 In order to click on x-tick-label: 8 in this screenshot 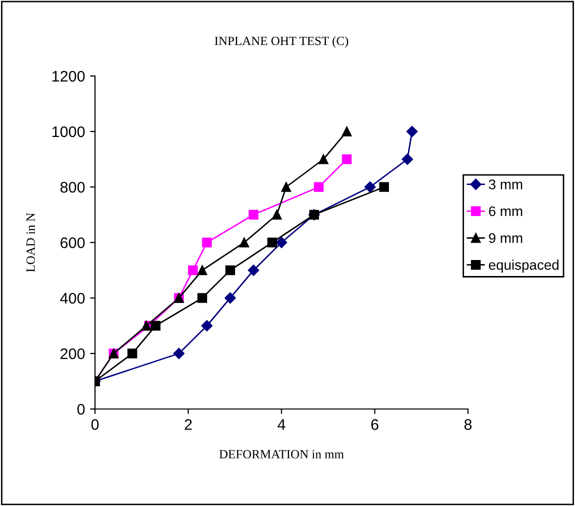, I will do `click(468, 424)`.